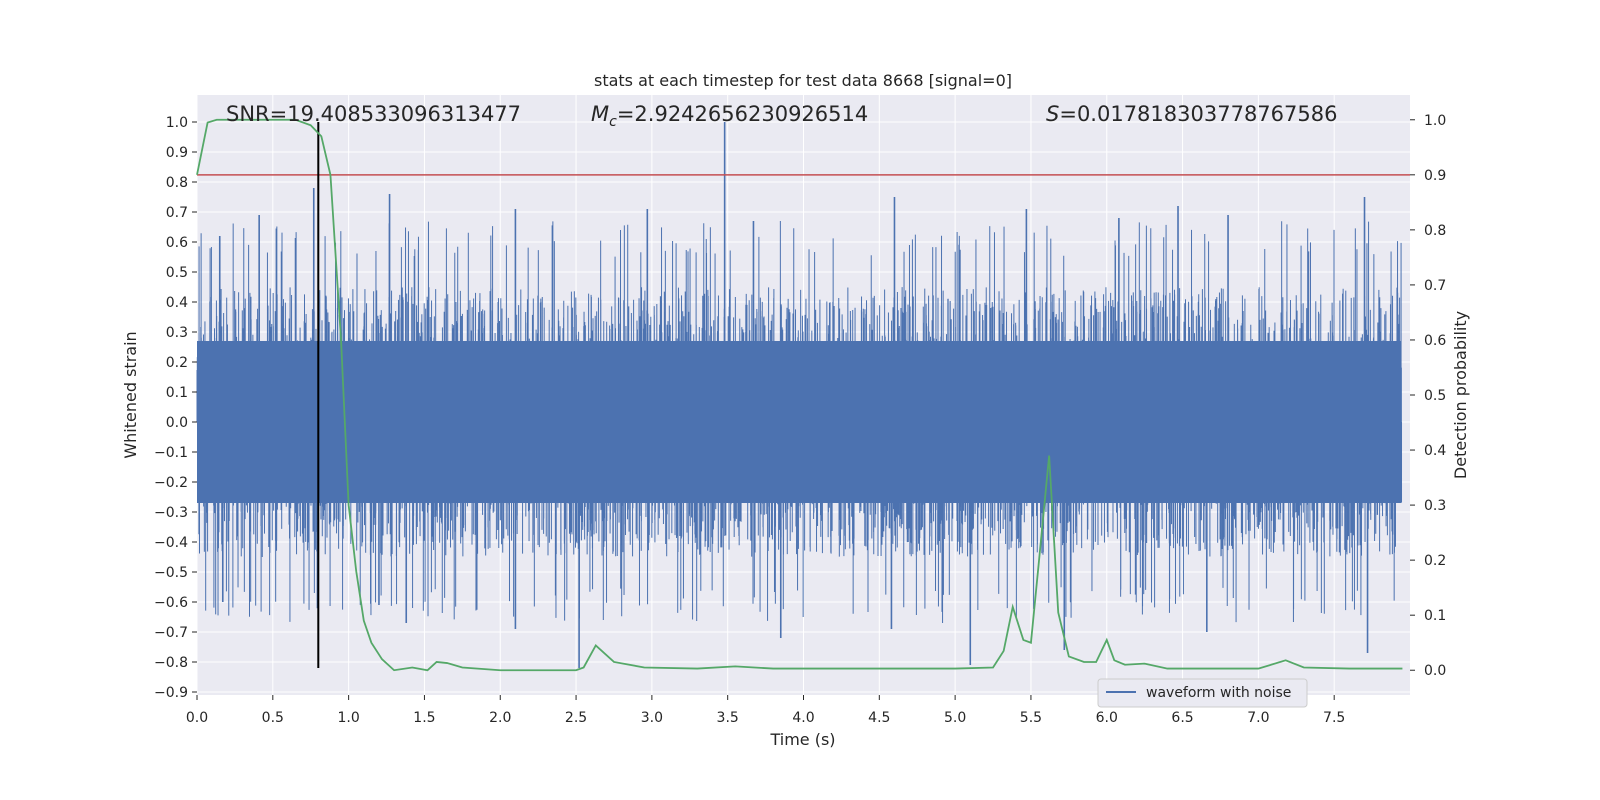  I want to click on x-tick-label-7: 3.5, so click(728, 718).